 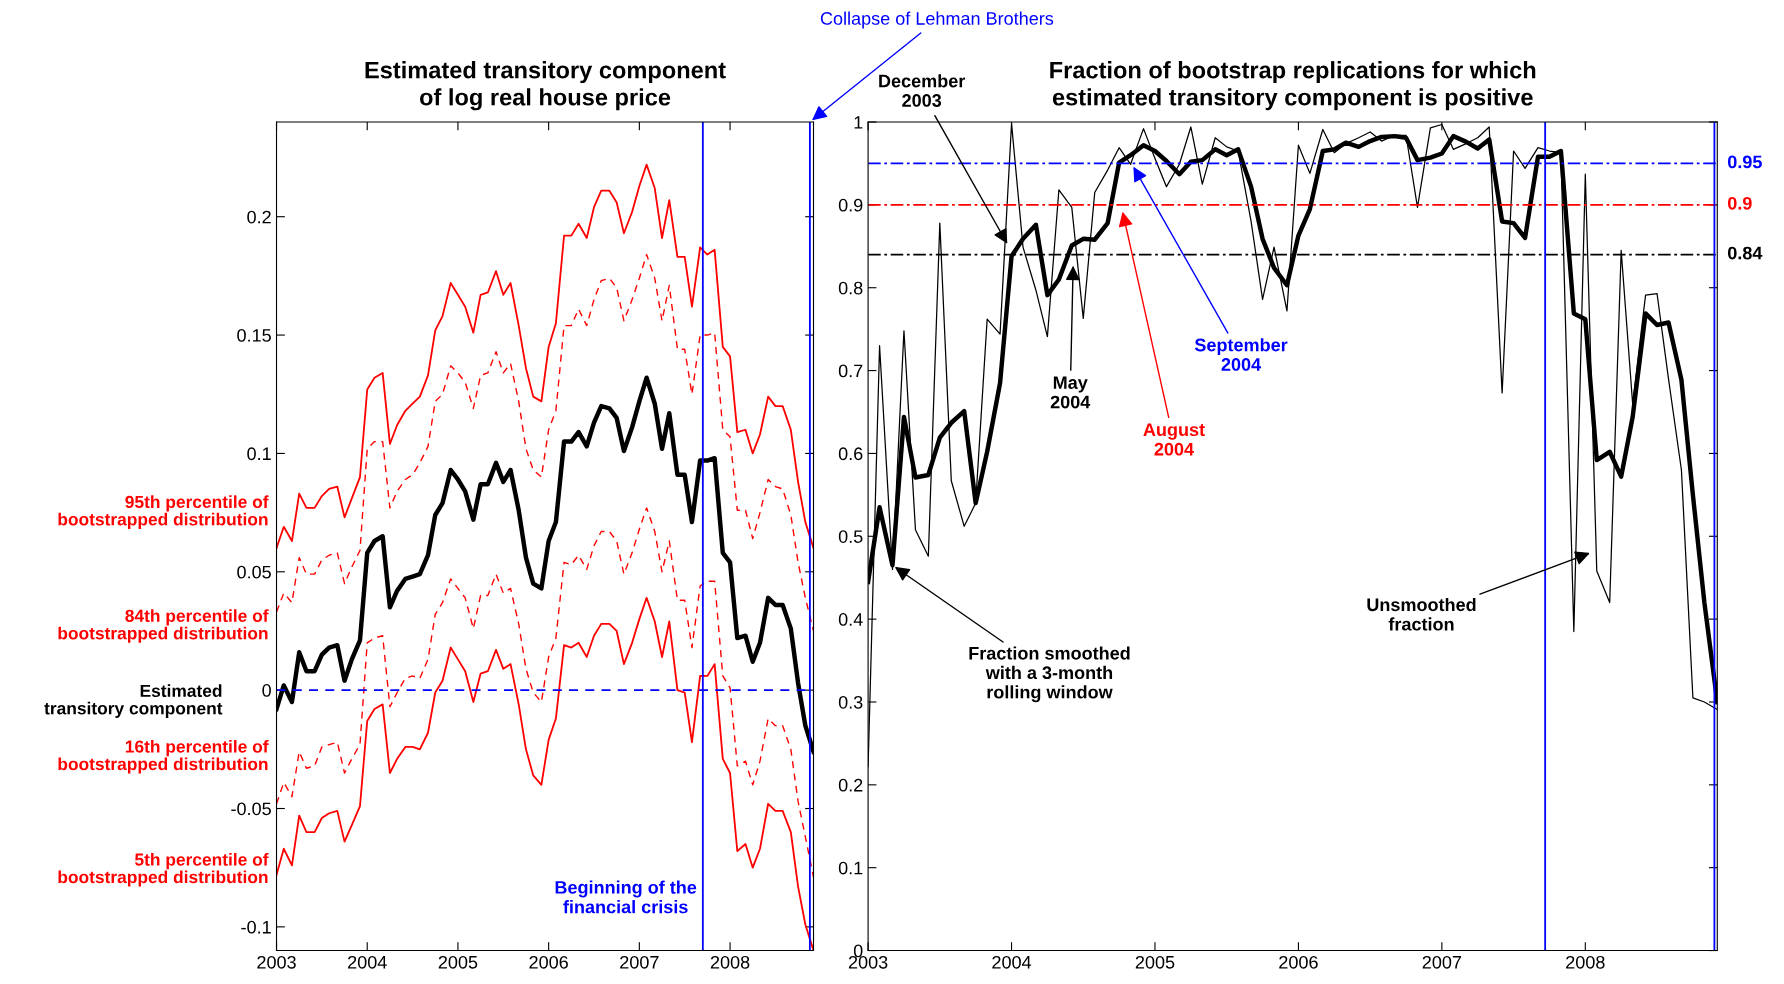 I want to click on annotation: May 2004, so click(x=1070, y=392).